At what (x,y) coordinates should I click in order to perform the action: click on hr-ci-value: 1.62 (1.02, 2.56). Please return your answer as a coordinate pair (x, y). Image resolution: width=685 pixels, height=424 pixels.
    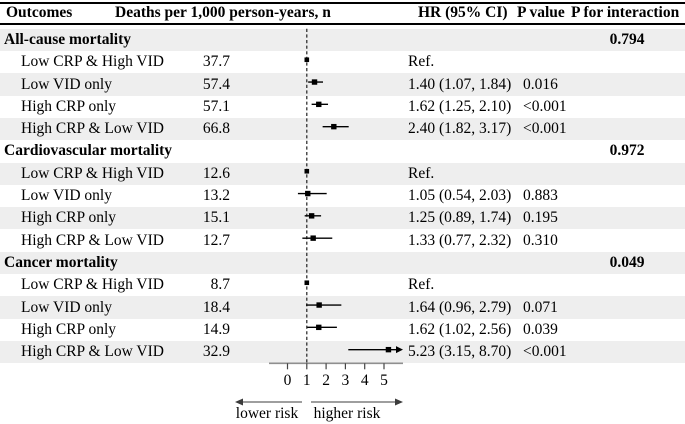
    Looking at the image, I should click on (460, 329).